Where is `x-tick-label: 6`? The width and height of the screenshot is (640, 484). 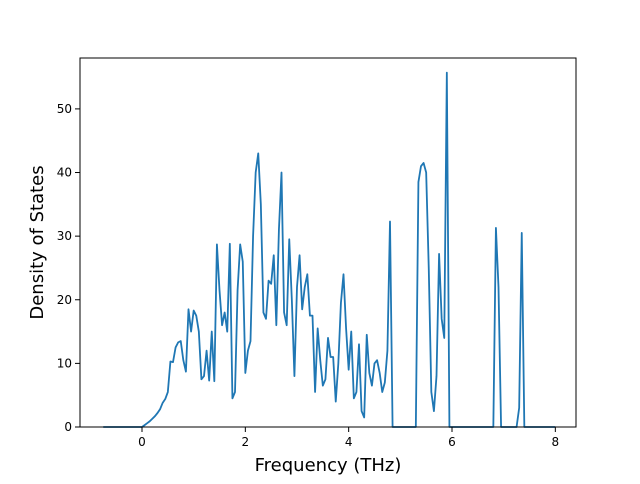
x-tick-label: 6 is located at coordinates (452, 442).